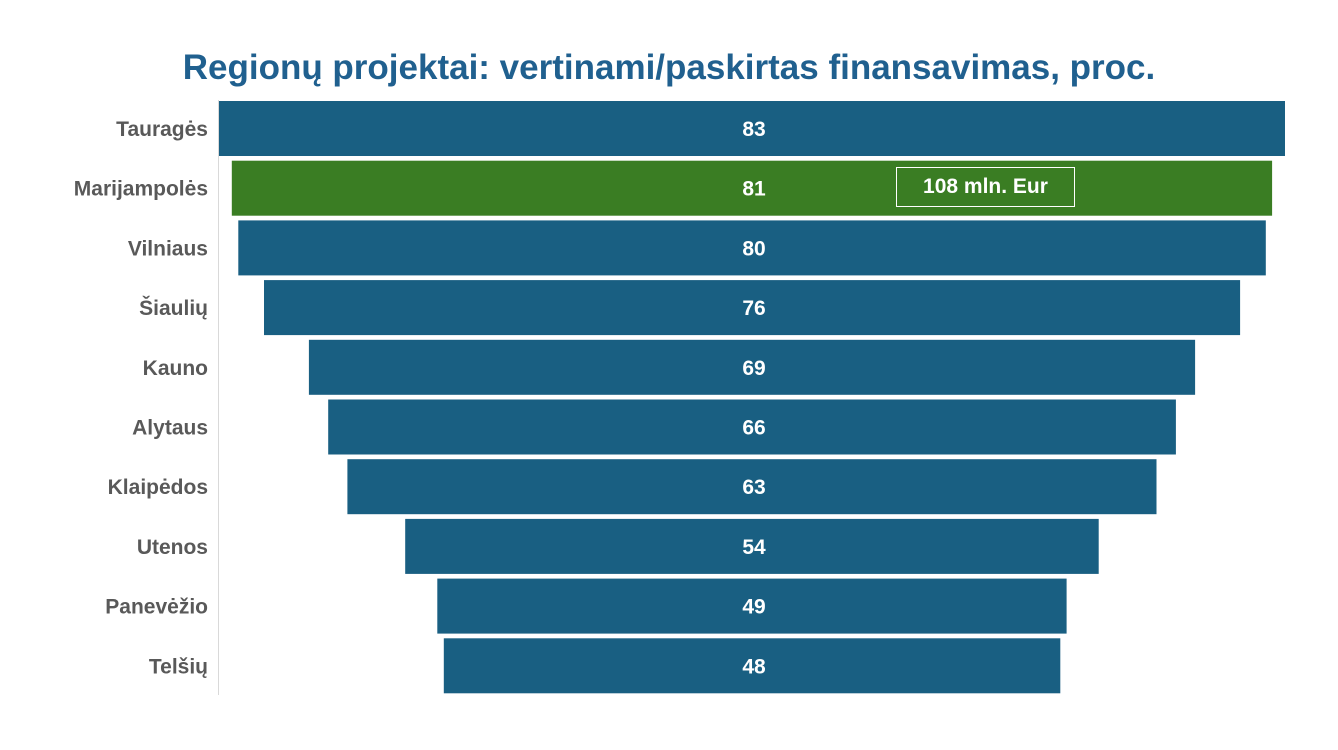  I want to click on data-label-Marijampolės: 81, so click(754, 189).